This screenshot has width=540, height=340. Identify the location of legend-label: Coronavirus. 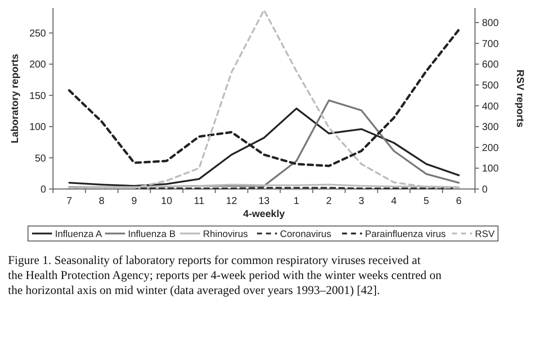
(306, 234).